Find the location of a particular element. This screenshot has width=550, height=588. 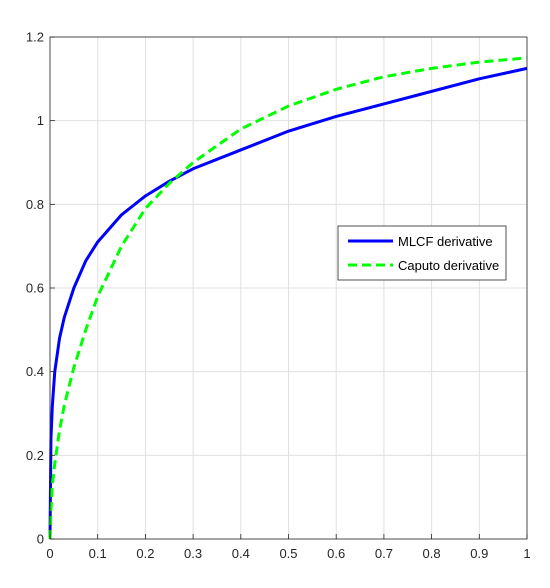

y-tick-label: 1 is located at coordinates (40, 120).